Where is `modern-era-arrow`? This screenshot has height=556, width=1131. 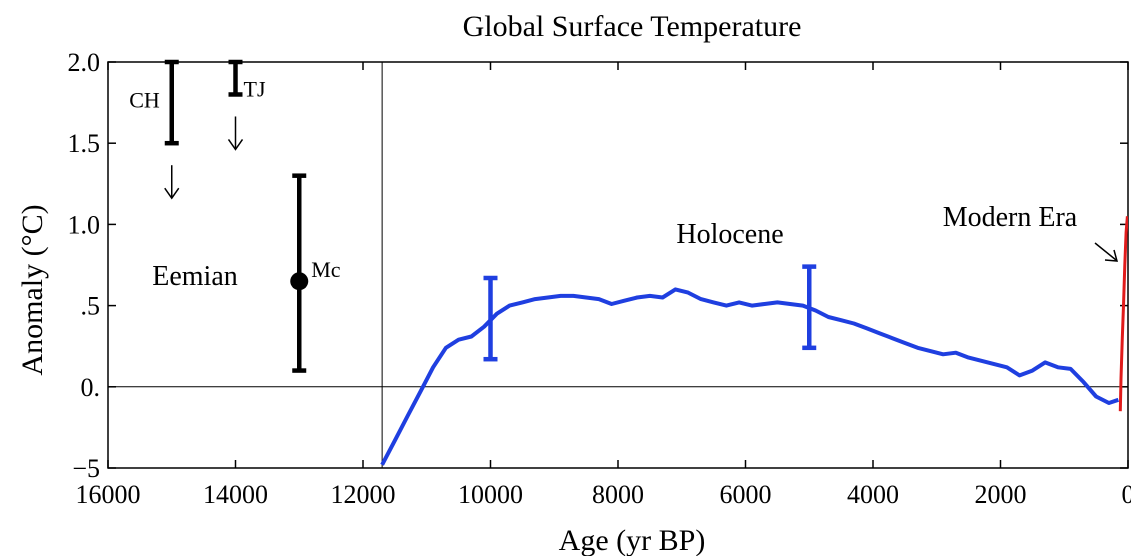
modern-era-arrow is located at coordinates (1106, 252).